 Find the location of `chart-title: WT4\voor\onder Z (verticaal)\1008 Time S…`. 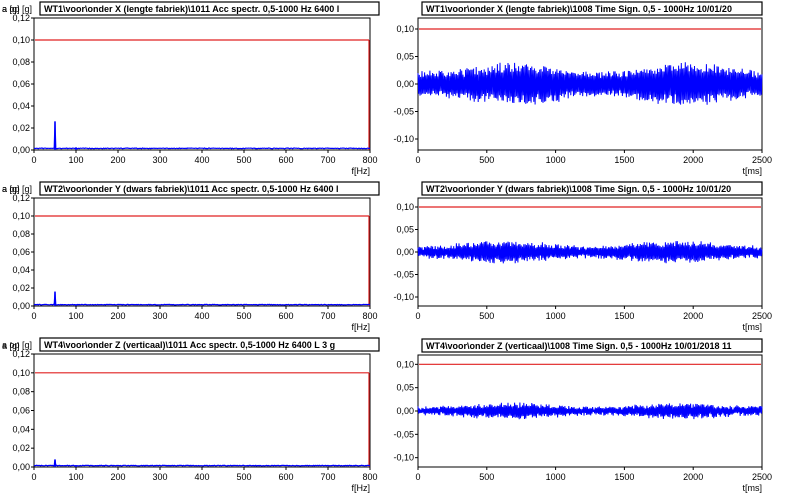

chart-title: WT4\voor\onder Z (verticaal)\1008 Time S… is located at coordinates (578, 346).